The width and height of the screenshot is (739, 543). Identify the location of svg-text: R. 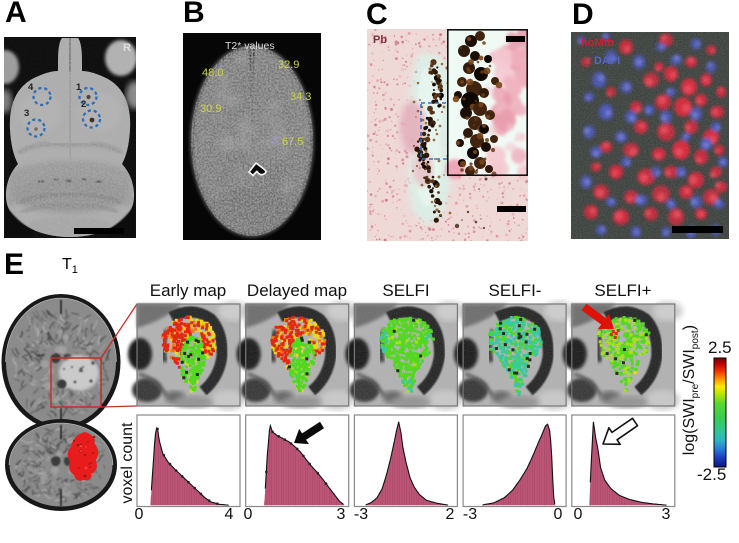
(127, 48).